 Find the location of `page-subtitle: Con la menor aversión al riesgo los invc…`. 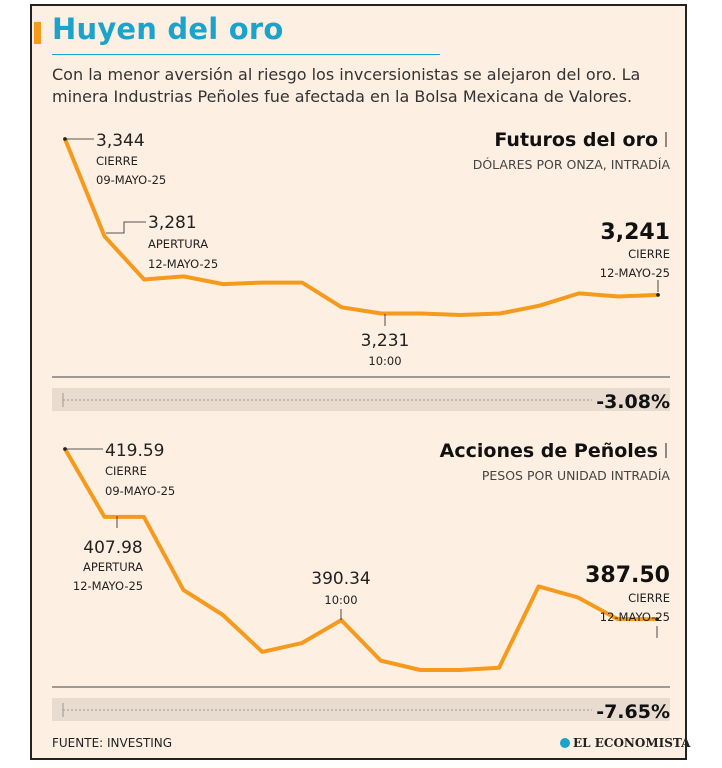

page-subtitle: Con la menor aversión al riesgo los invc… is located at coordinates (346, 85).